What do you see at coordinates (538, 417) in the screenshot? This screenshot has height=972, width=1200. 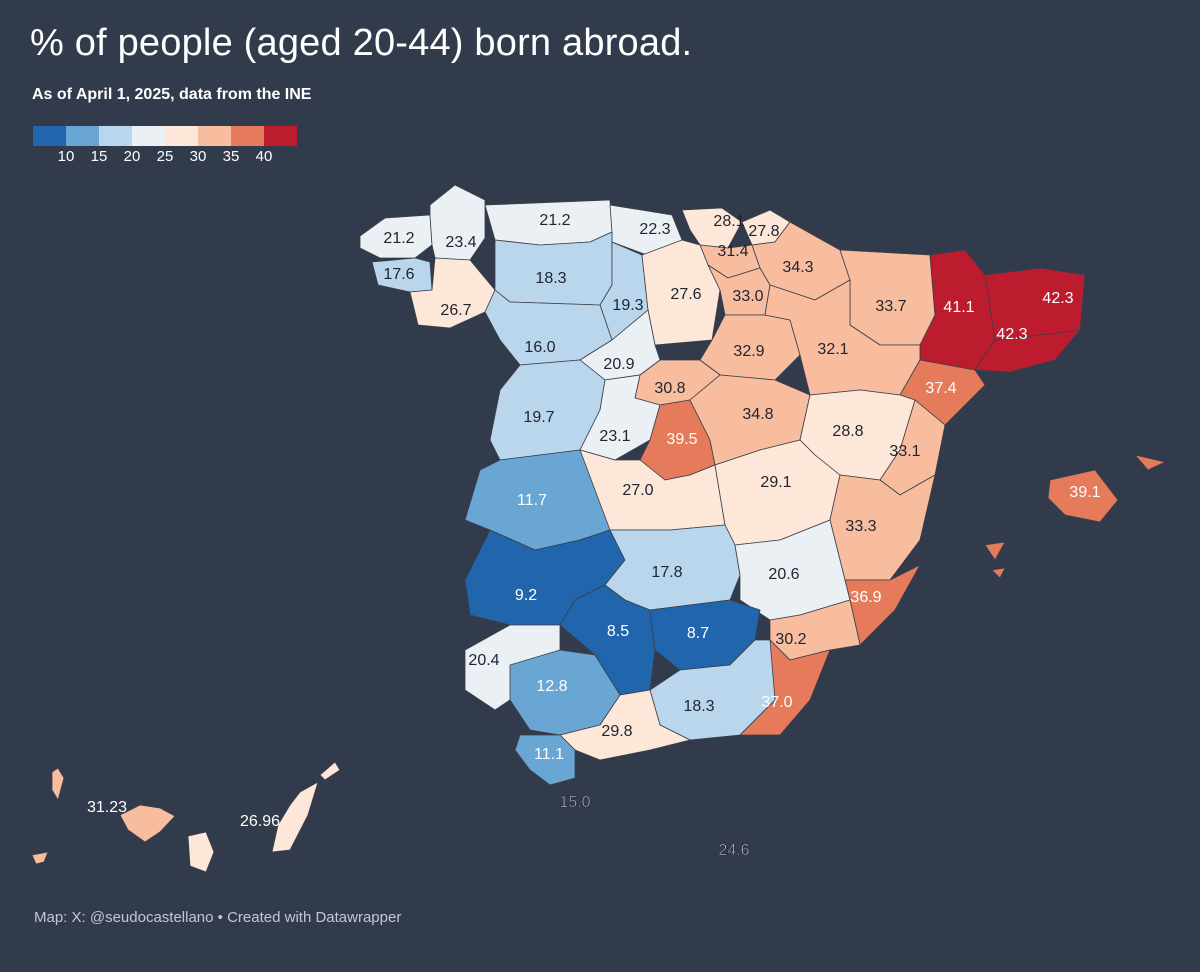 I see `province-label-salamanca: 19.7` at bounding box center [538, 417].